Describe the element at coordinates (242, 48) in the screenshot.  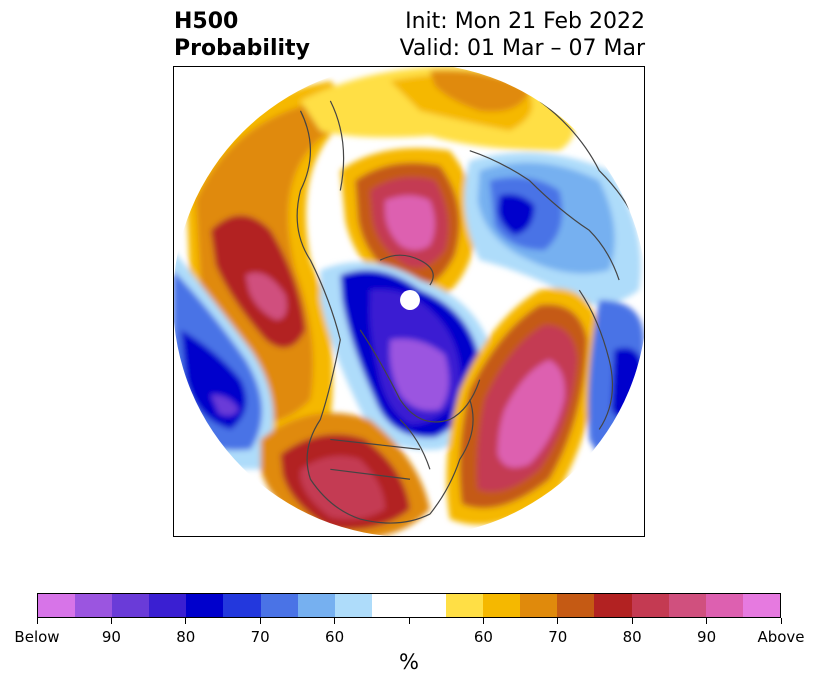
I see `title-quantity: Probability` at that location.